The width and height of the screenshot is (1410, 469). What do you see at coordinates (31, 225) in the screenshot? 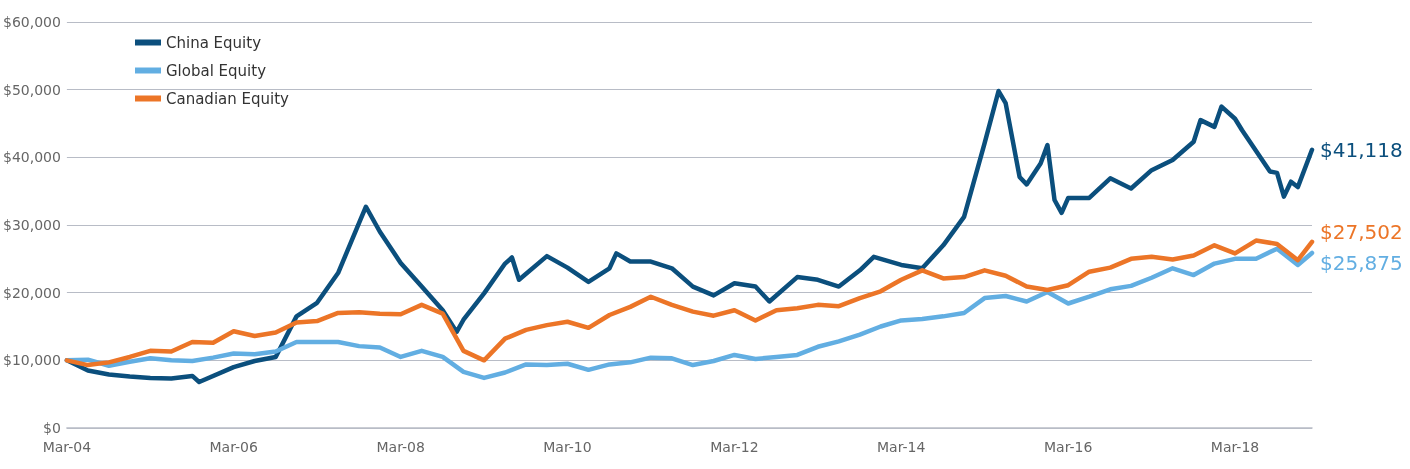
I see `y-tick-label: $30,000` at bounding box center [31, 225].